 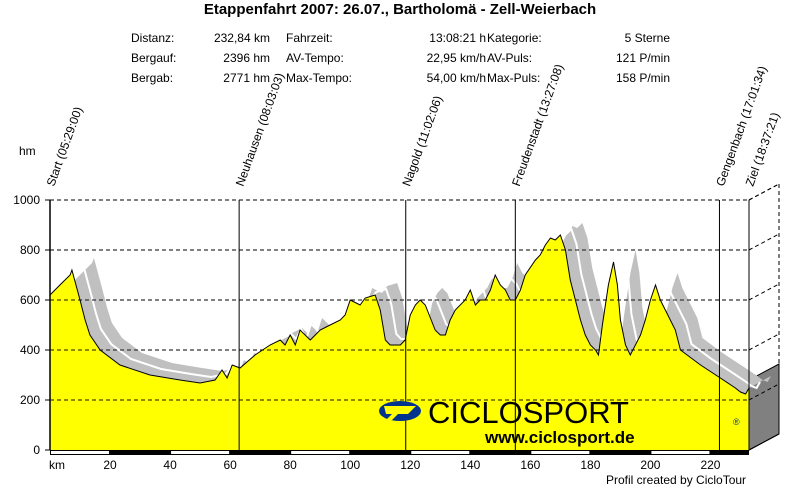 I want to click on waypoint-label: Neuhausen (08:03:03), so click(x=260, y=129).